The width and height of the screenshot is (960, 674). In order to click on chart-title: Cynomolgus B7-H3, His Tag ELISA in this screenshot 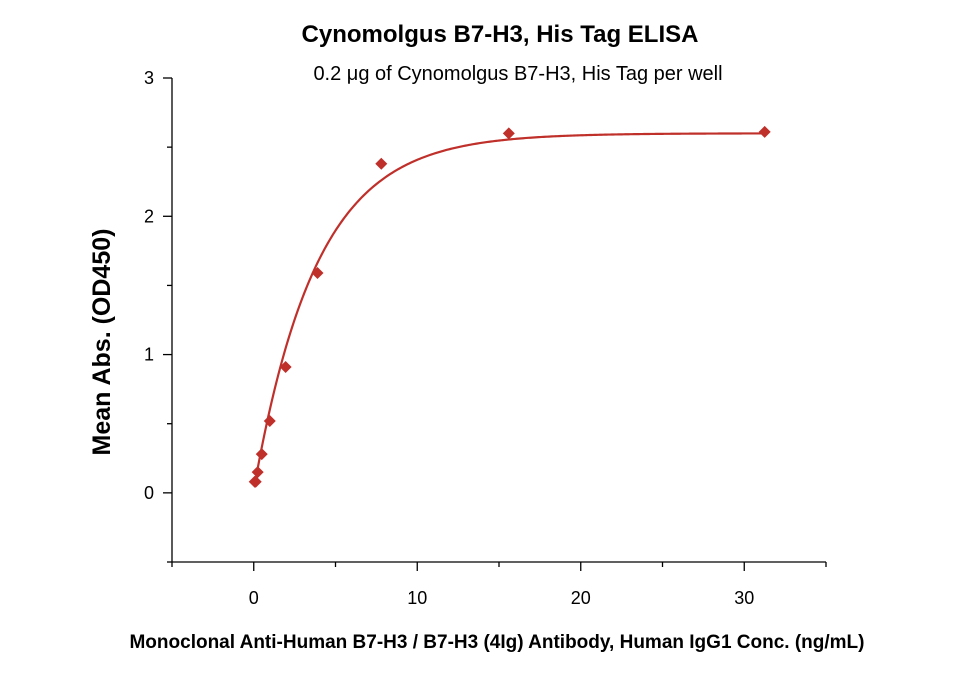, I will do `click(500, 34)`.